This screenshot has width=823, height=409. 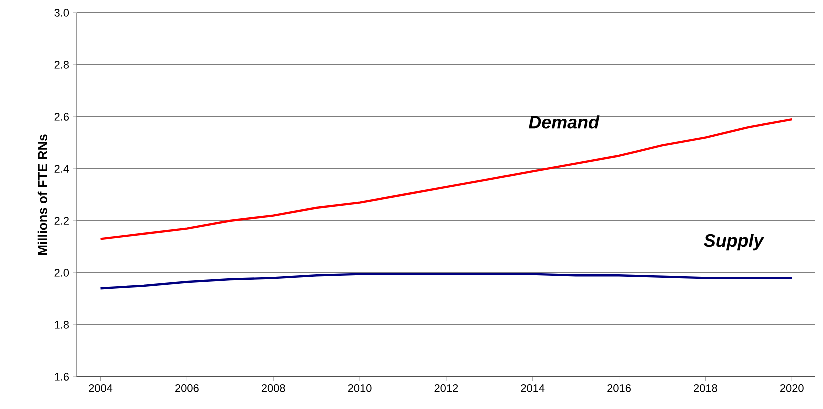 What do you see at coordinates (62, 325) in the screenshot?
I see `y-tick-label: 1.8` at bounding box center [62, 325].